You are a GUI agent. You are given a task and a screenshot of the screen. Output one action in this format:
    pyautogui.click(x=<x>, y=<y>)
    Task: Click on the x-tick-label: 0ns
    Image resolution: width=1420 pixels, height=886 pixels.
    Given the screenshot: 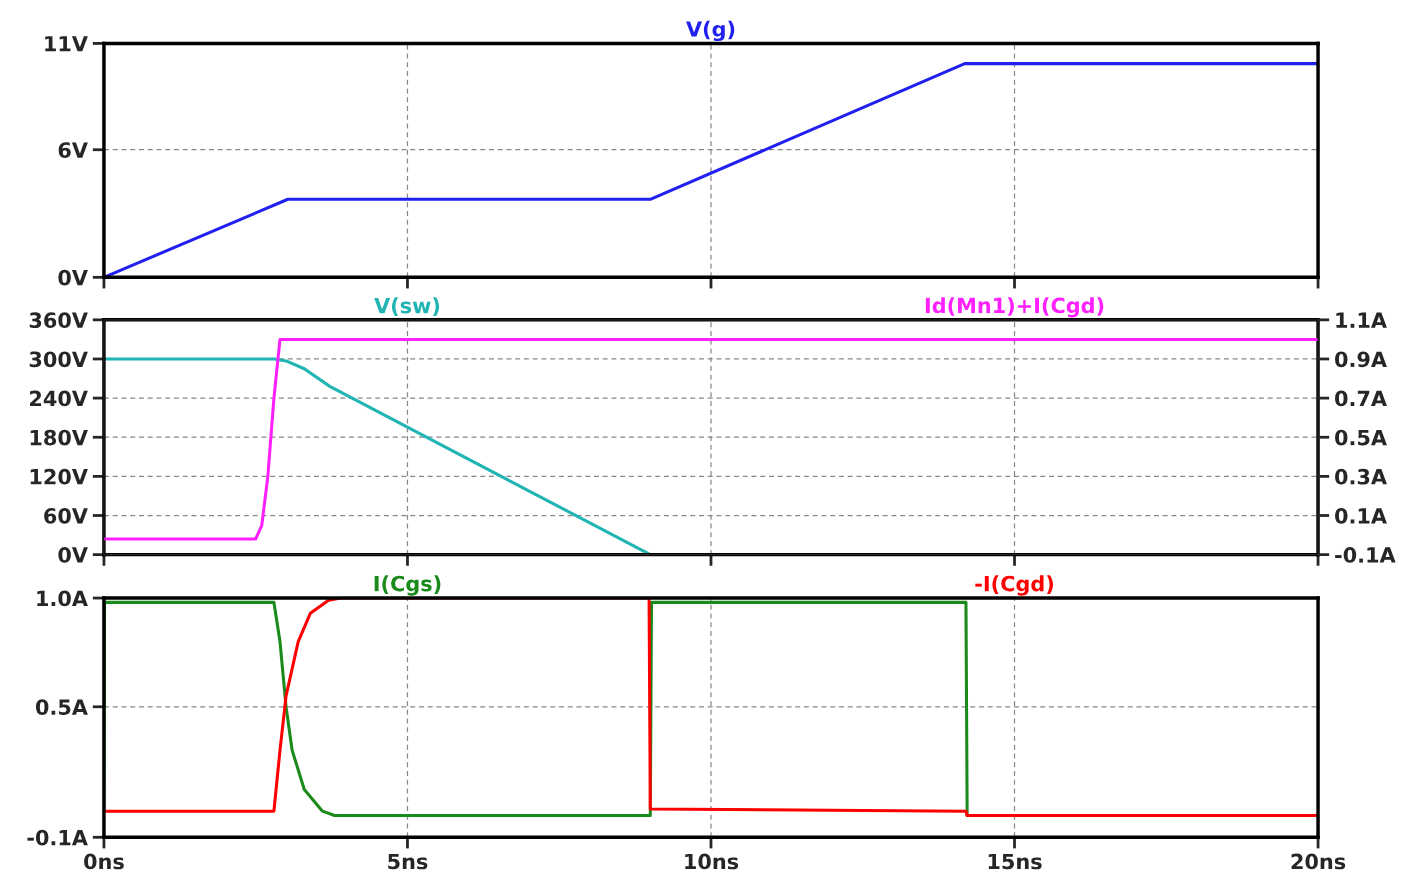 What is the action you would take?
    pyautogui.click(x=104, y=861)
    